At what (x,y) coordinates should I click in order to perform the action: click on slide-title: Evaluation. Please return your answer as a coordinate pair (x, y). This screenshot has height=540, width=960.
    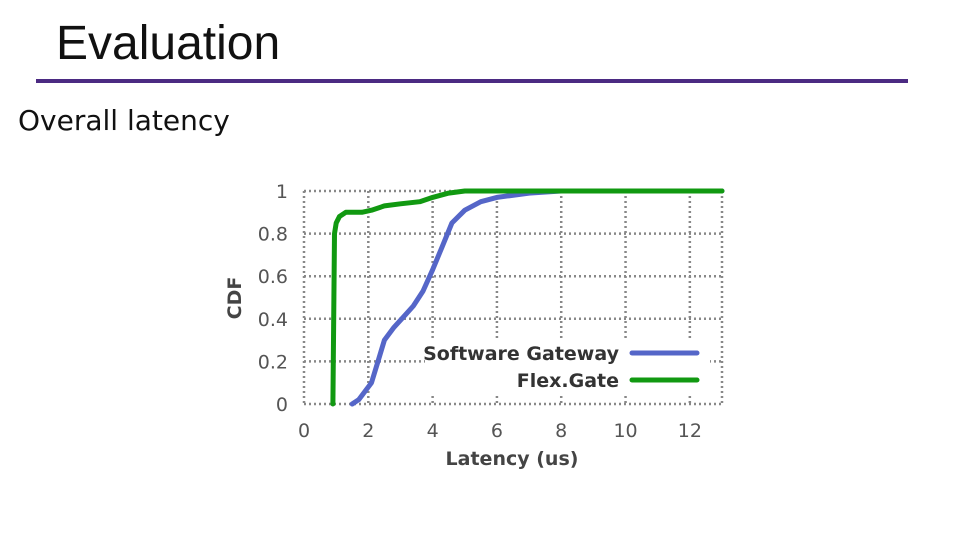
    Looking at the image, I should click on (168, 43).